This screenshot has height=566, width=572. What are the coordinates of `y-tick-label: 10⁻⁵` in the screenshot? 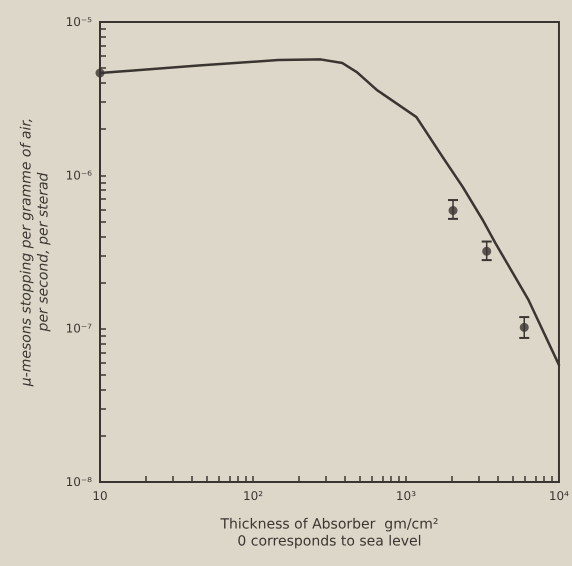 It's located at (79, 22).